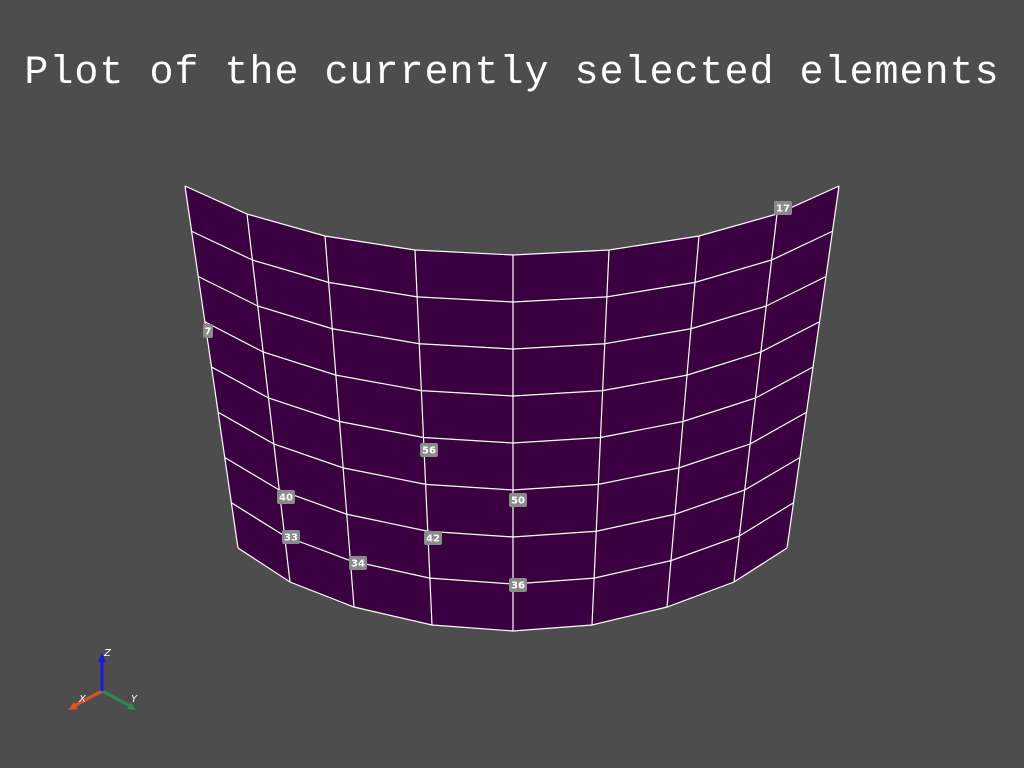  I want to click on svg-text: 33, so click(291, 538).